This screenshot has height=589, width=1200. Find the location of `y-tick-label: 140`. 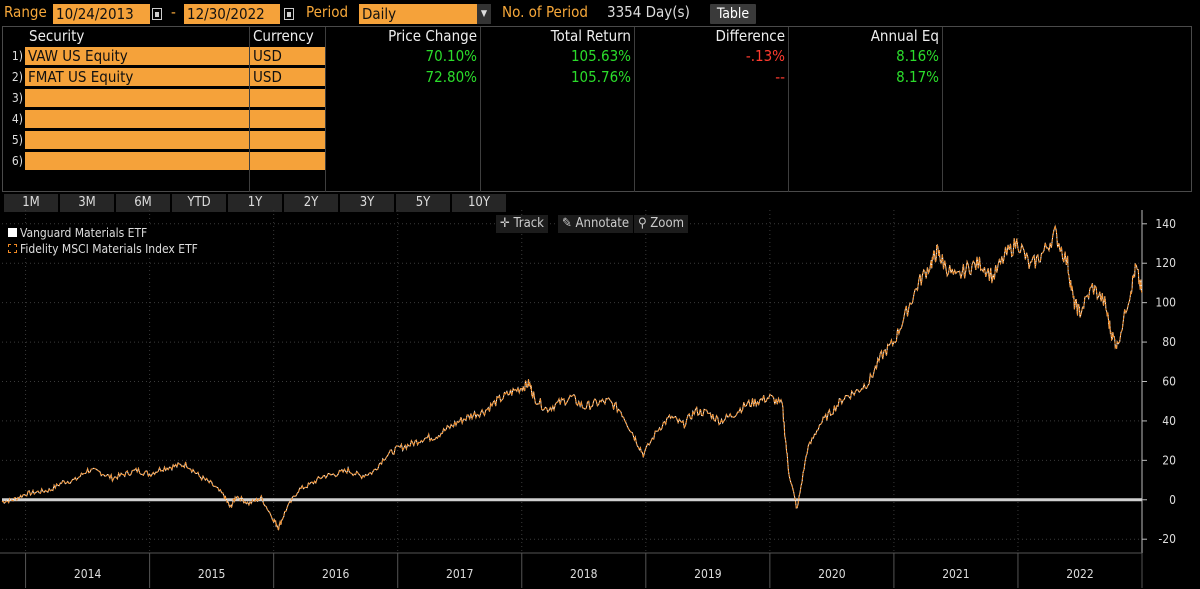

y-tick-label: 140 is located at coordinates (1165, 224).